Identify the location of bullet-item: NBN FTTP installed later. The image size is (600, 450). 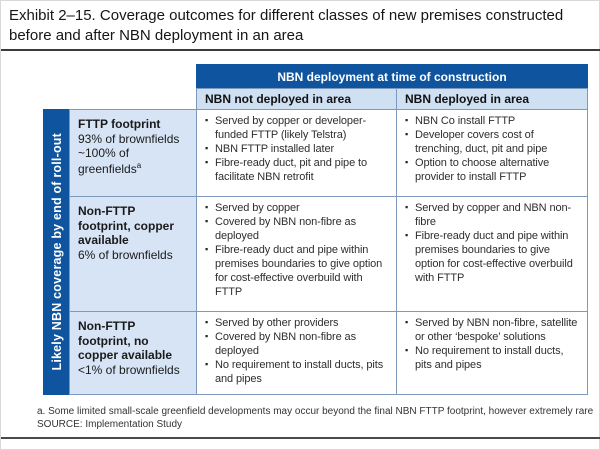
(298, 150).